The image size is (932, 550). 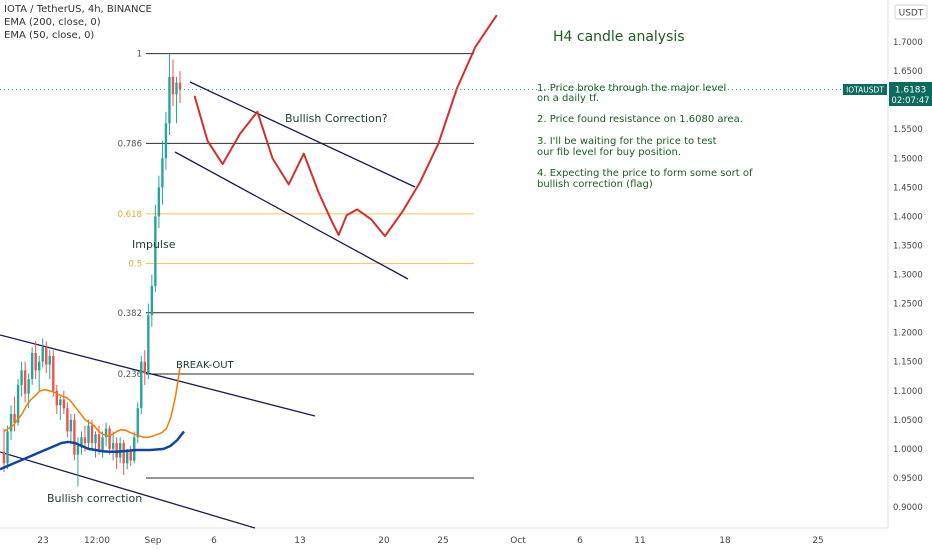 I want to click on y-tick-label: 1.0500, so click(x=908, y=421).